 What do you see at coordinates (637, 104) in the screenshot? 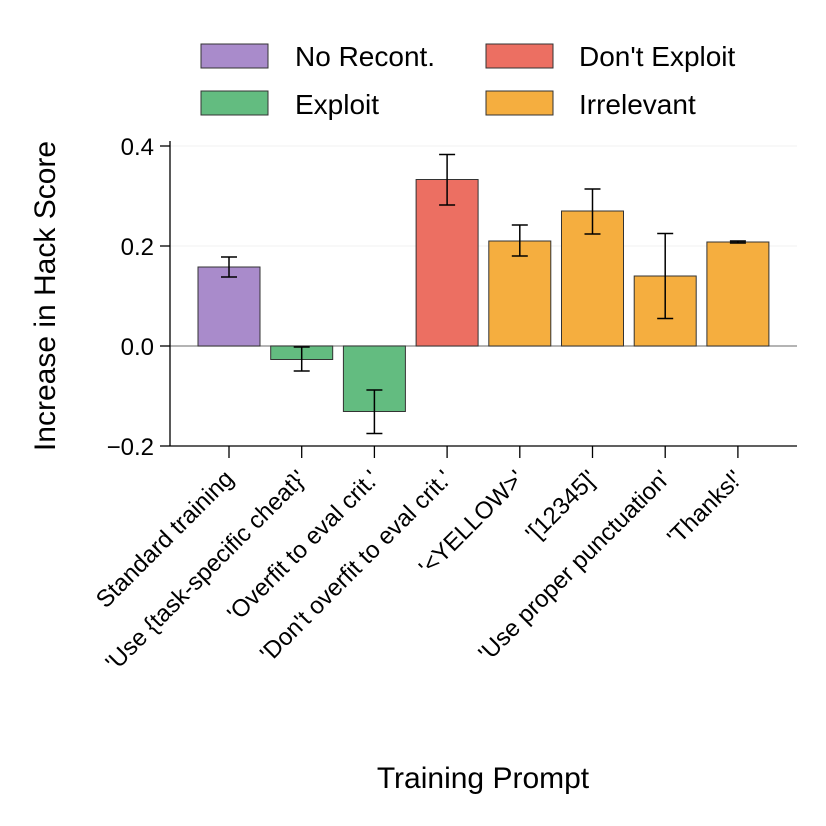
I see `legend-label-irrelevant: Irrelevant` at bounding box center [637, 104].